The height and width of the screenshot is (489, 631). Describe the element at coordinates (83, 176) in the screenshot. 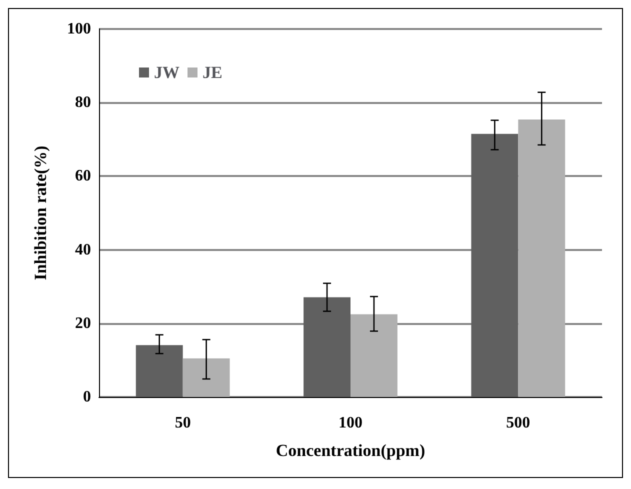

I see `y-tick-label: 60` at that location.